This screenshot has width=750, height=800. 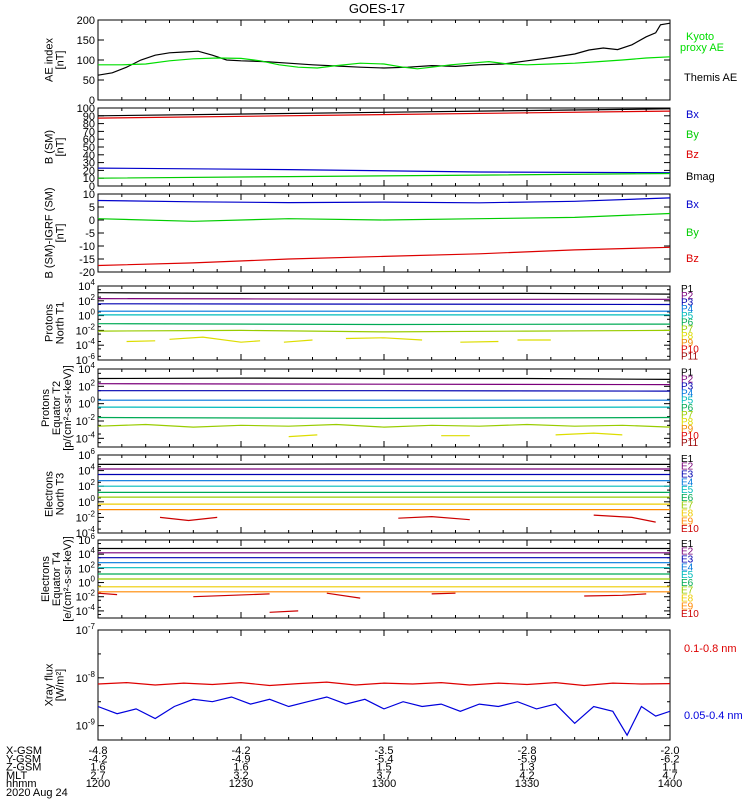 I want to click on y-axis-label: [e/(cm²-s-sr-keV)], so click(x=68, y=579).